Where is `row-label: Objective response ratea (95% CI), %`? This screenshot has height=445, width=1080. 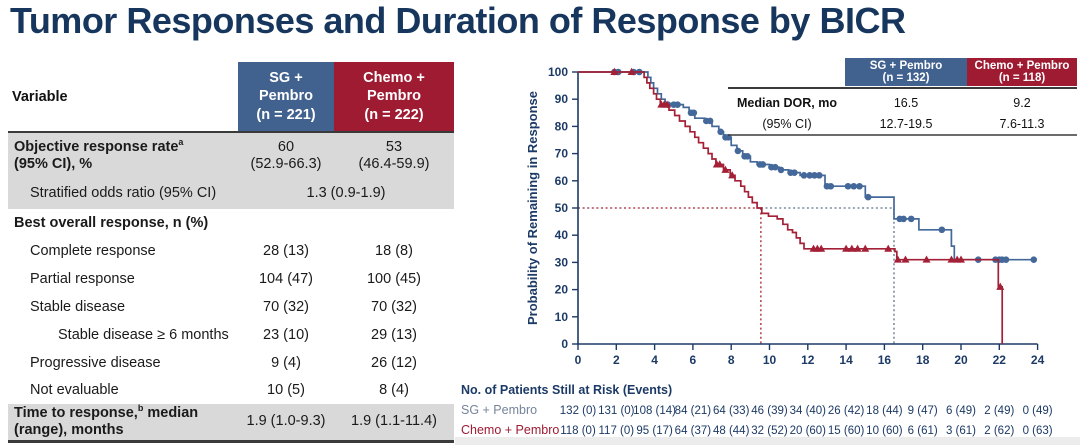 row-label: Objective response ratea (95% CI), % is located at coordinates (99, 154).